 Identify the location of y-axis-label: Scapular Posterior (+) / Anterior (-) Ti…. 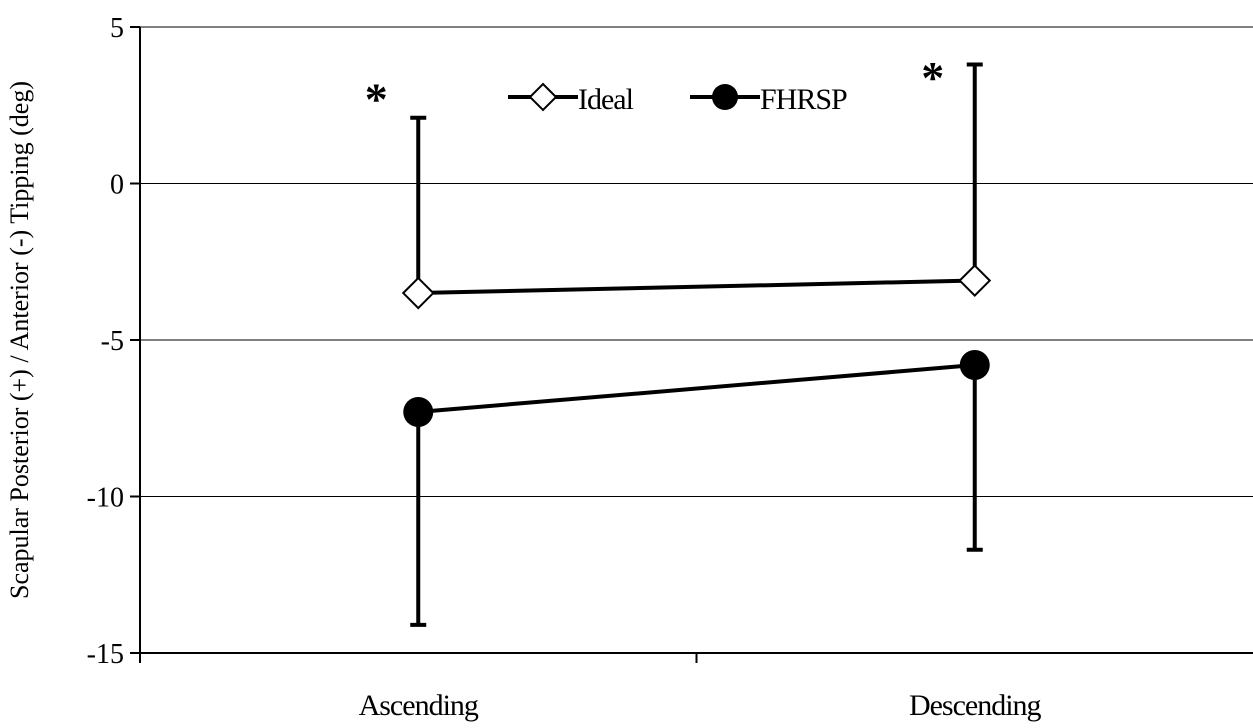
(19, 340).